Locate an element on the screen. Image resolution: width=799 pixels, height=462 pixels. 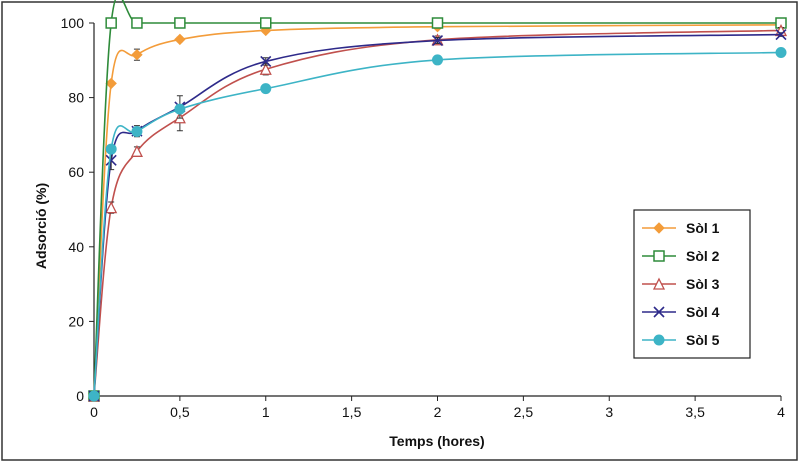
x-tick-label: 2,5 is located at coordinates (524, 412).